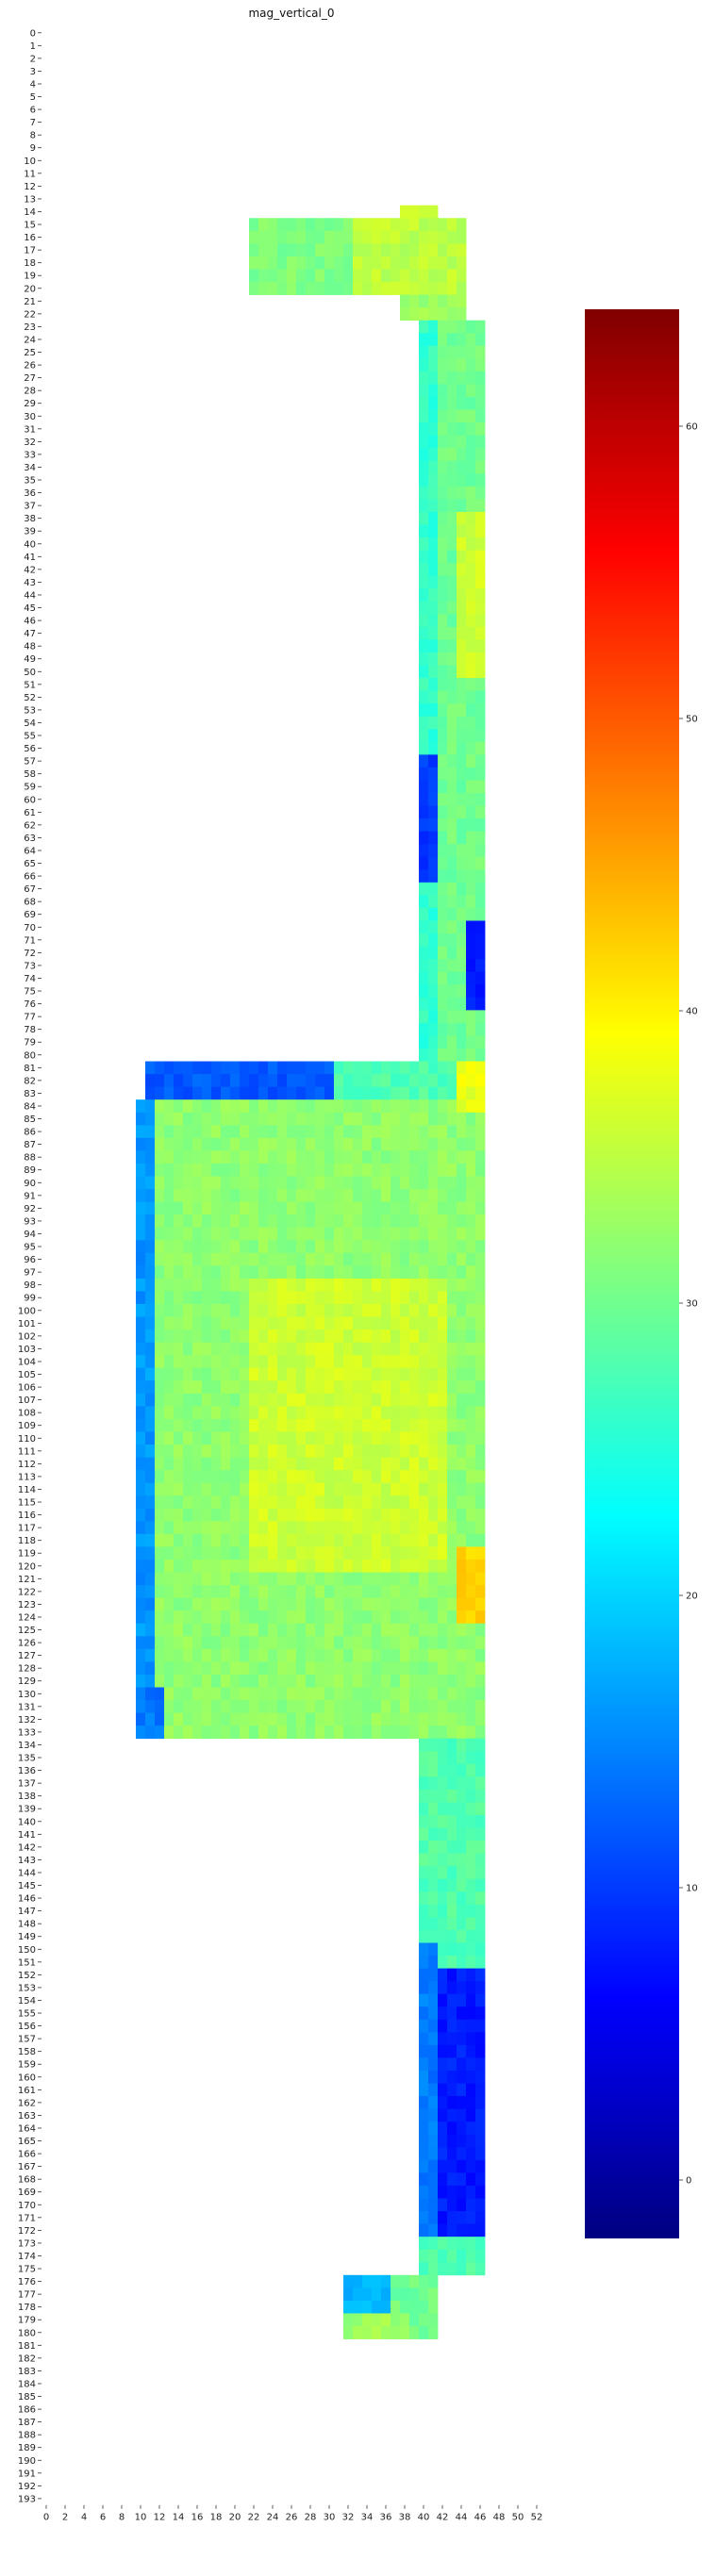  Describe the element at coordinates (30, 1184) in the screenshot. I see `y-tick-label: 90` at that location.